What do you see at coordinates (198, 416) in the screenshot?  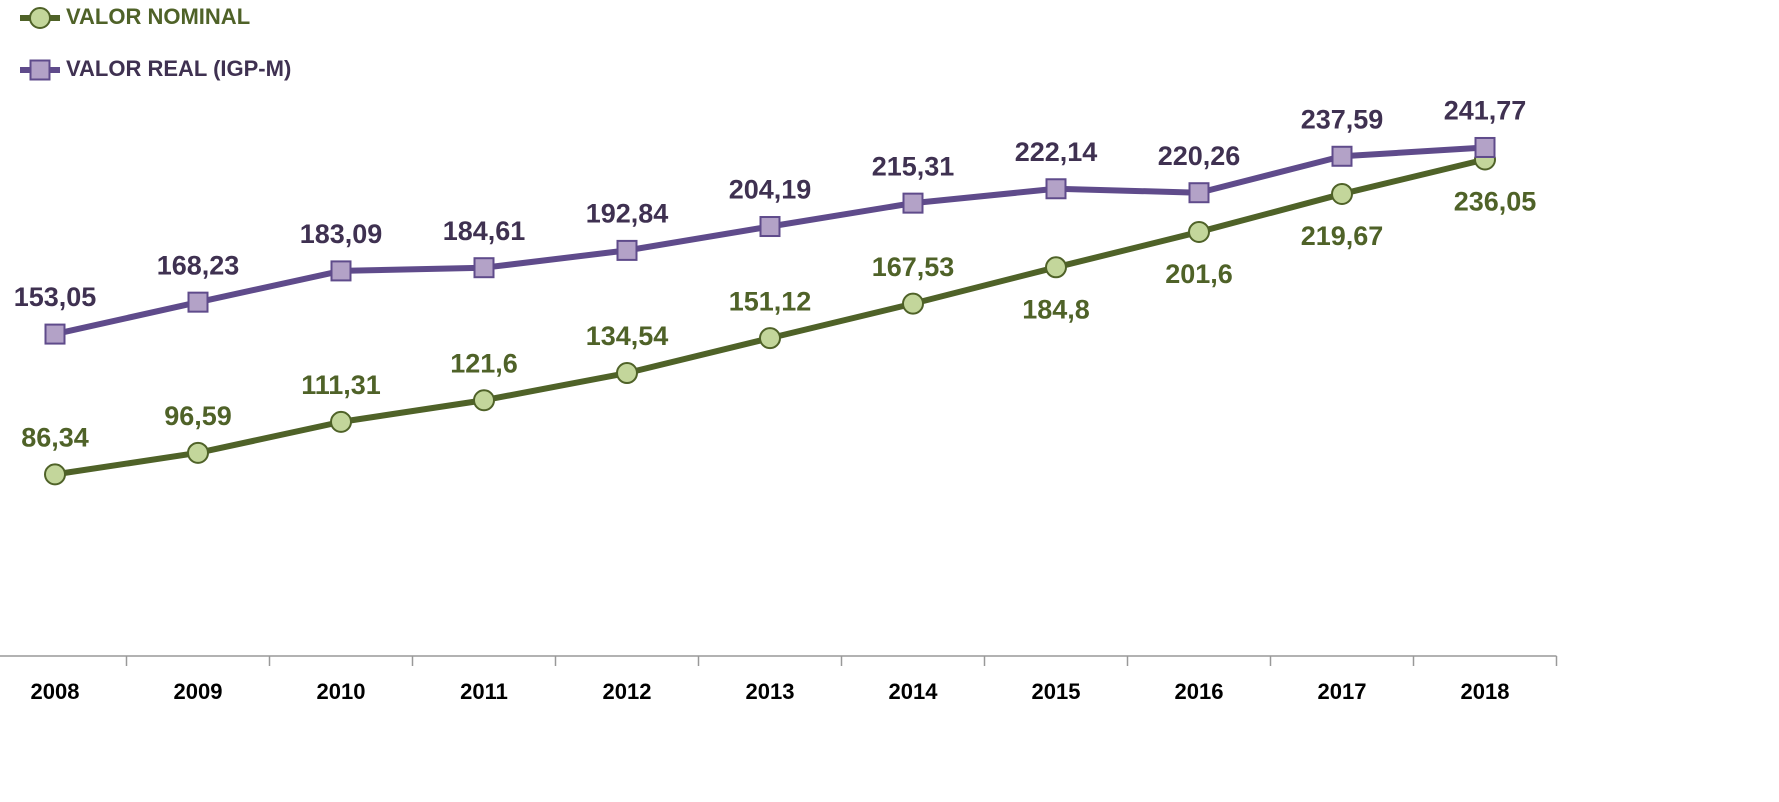 I see `data-label: 96,59` at bounding box center [198, 416].